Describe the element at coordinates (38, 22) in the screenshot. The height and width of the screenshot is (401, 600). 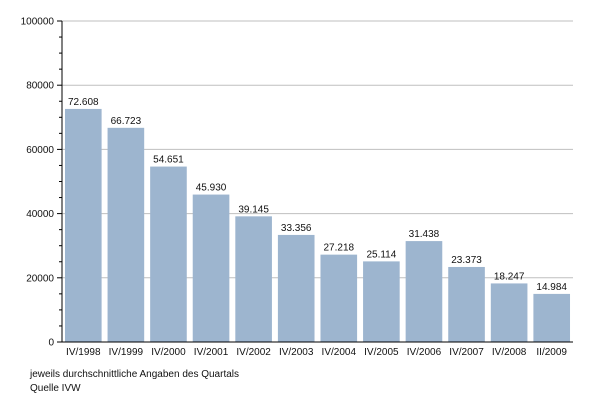
I see `y-tick-label: 100000` at that location.